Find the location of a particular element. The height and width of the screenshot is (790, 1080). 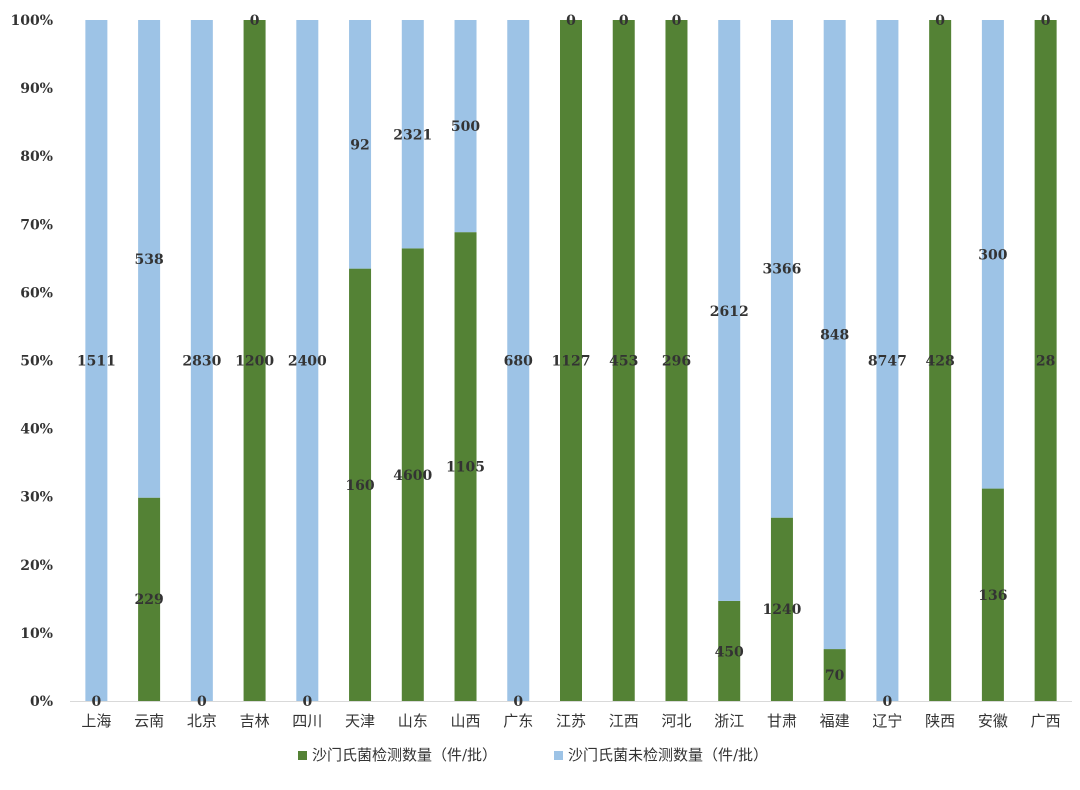

data-label-undetected: 2830 is located at coordinates (201, 362).